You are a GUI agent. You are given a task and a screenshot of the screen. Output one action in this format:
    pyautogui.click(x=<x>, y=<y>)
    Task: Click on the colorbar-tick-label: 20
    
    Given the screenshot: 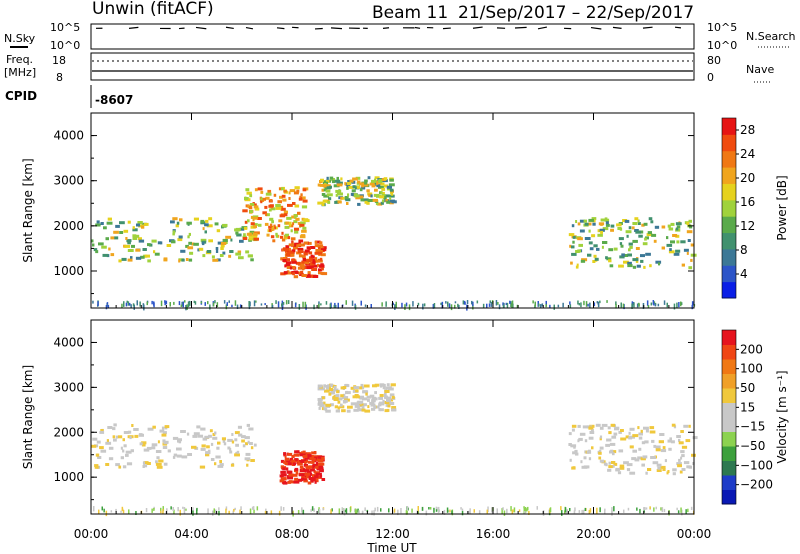 What is the action you would take?
    pyautogui.click(x=747, y=178)
    